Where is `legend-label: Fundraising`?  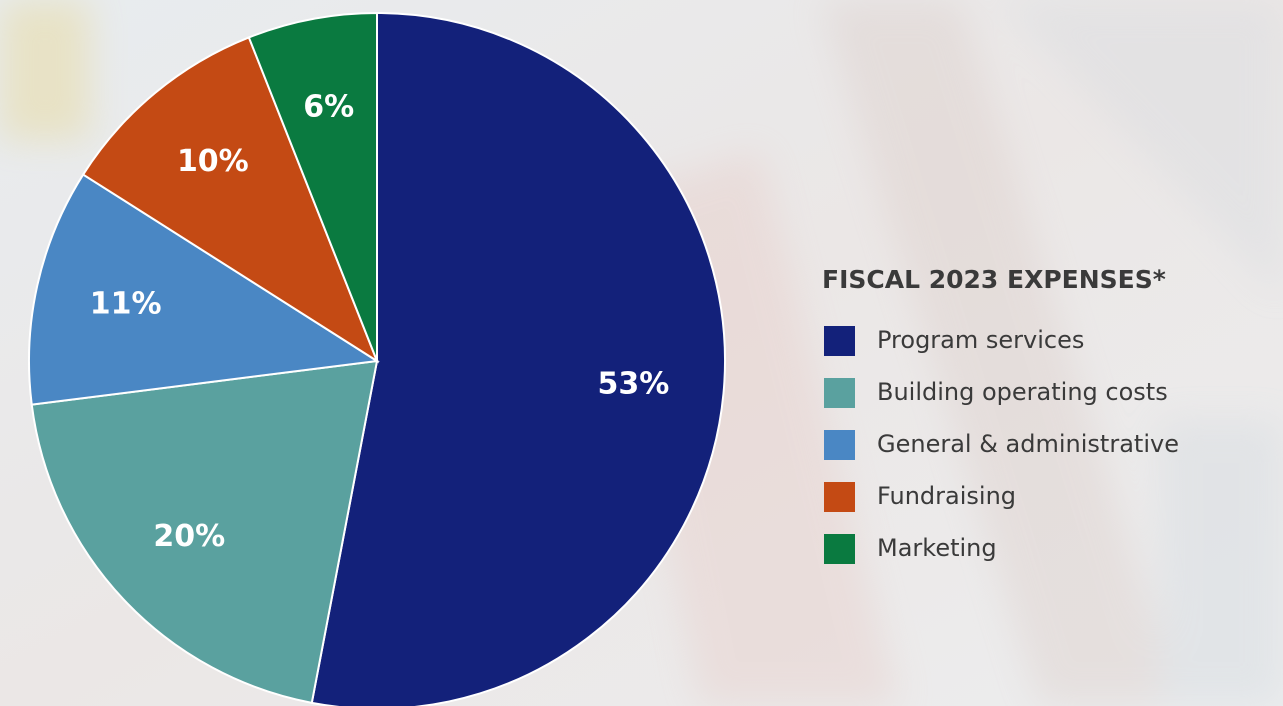
legend-label: Fundraising is located at coordinates (946, 496).